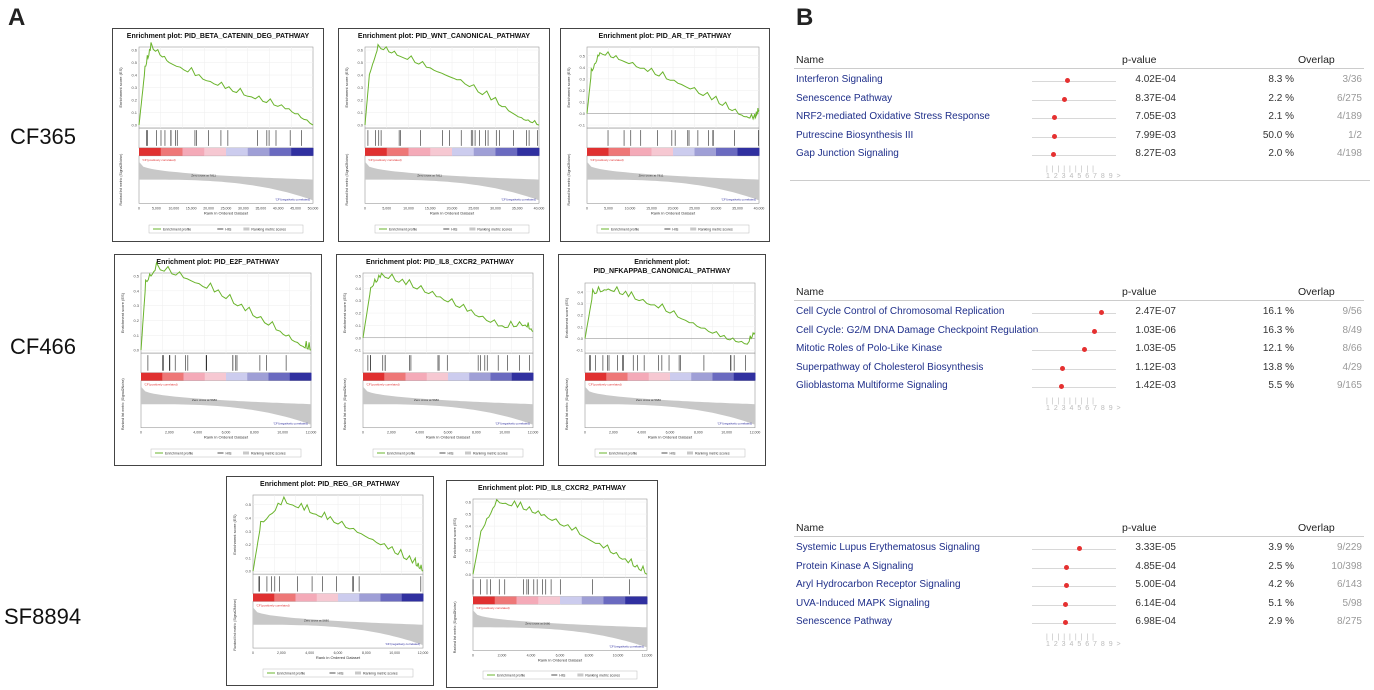  I want to click on legend-item-hits: Hits, so click(229, 454).